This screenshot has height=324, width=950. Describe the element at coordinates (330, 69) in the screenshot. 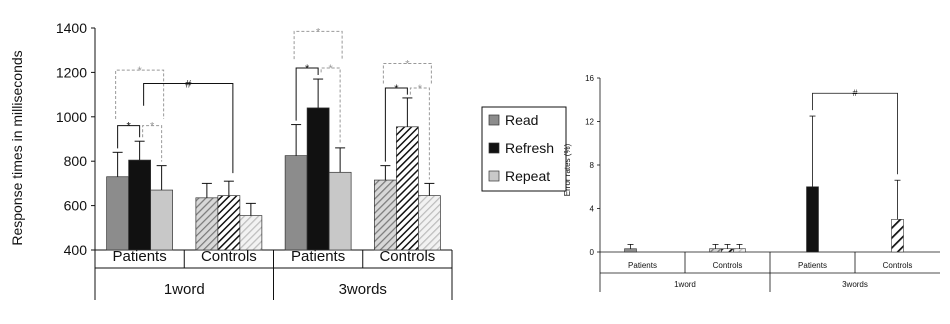

I see `sig-bracket-refresh-repeat-3words-patients-label: *` at that location.